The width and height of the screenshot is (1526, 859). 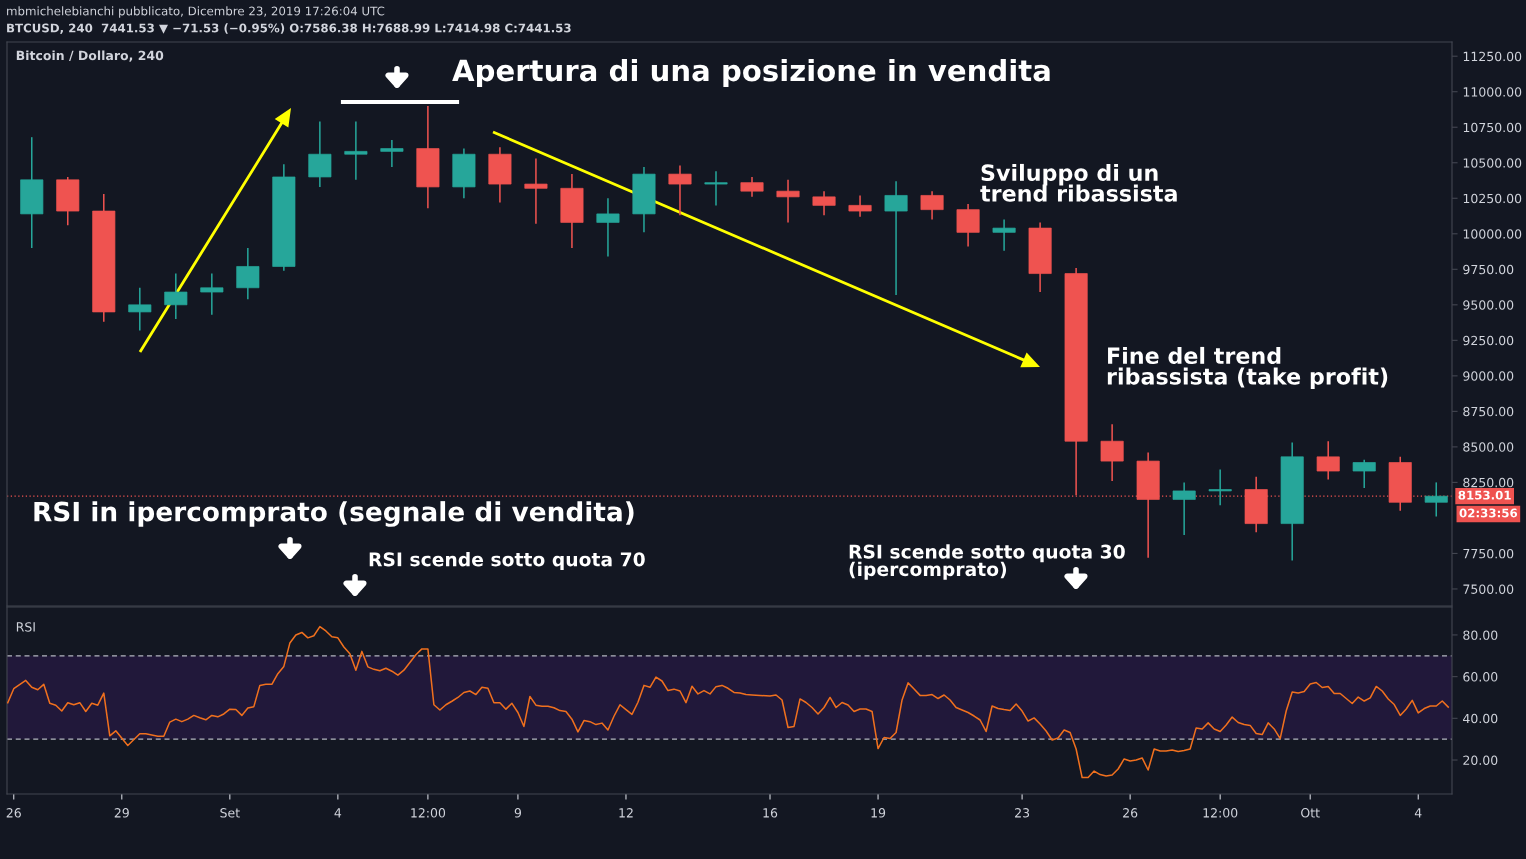 What do you see at coordinates (1488, 340) in the screenshot?
I see `y-tick-label: 9250.00` at bounding box center [1488, 340].